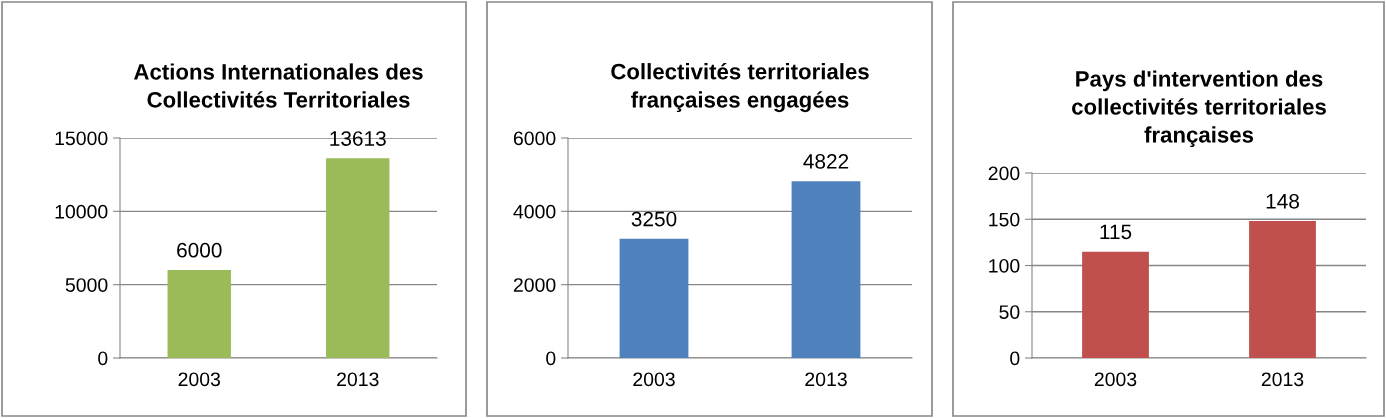 The width and height of the screenshot is (1386, 418). Describe the element at coordinates (1116, 232) in the screenshot. I see `data-label: 115` at that location.